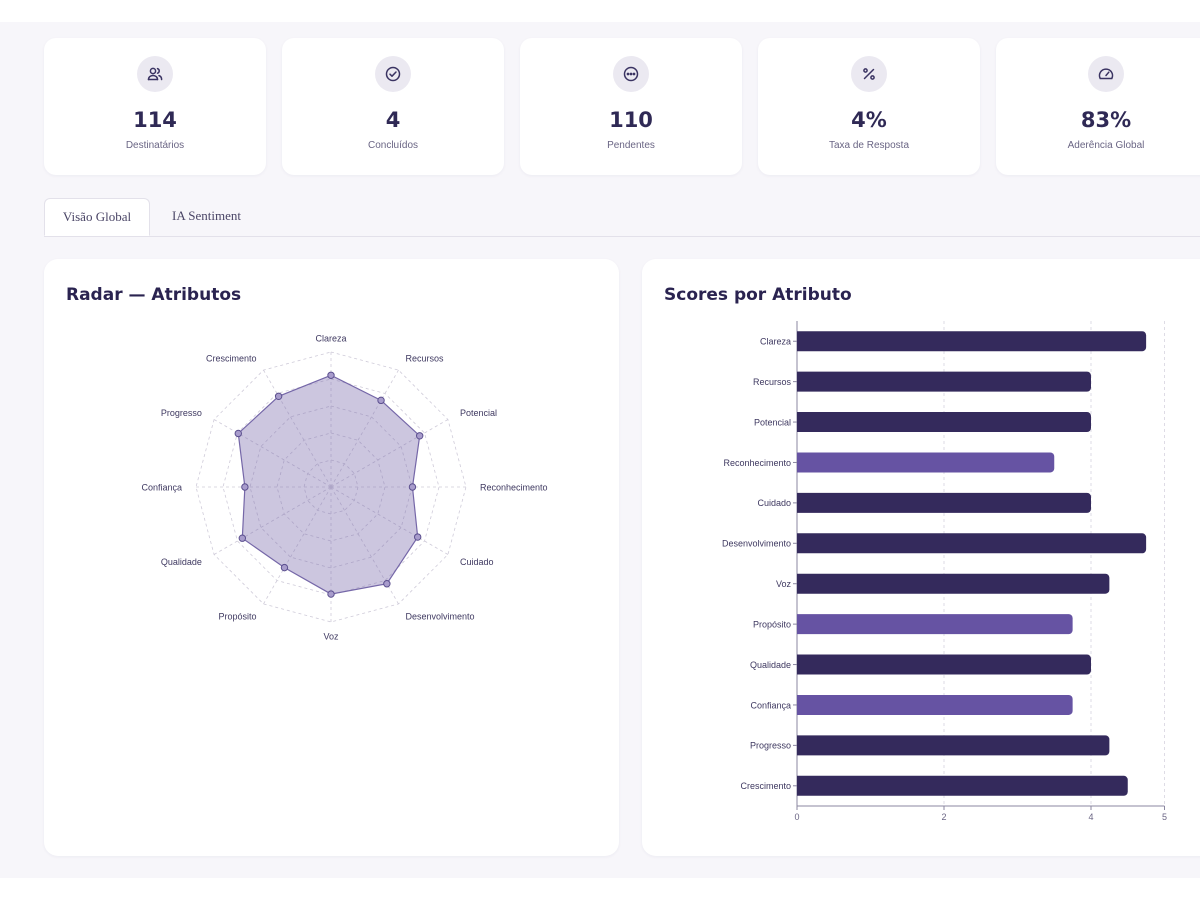  Describe the element at coordinates (181, 562) in the screenshot. I see `radar-axis-label: Qualidade` at that location.